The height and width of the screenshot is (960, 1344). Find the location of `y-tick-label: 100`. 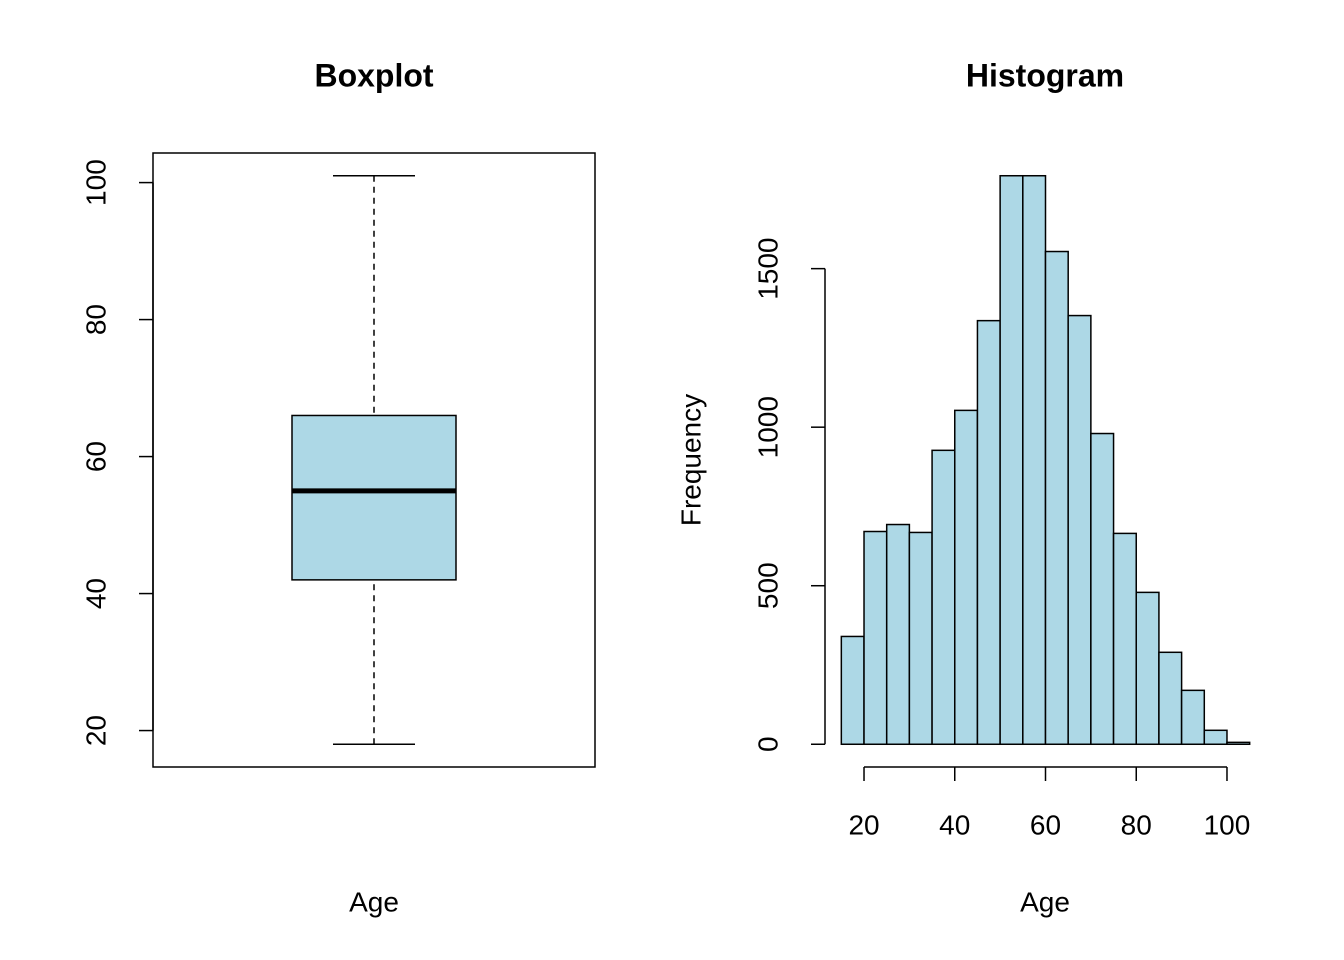

y-tick-label: 100 is located at coordinates (95, 182).